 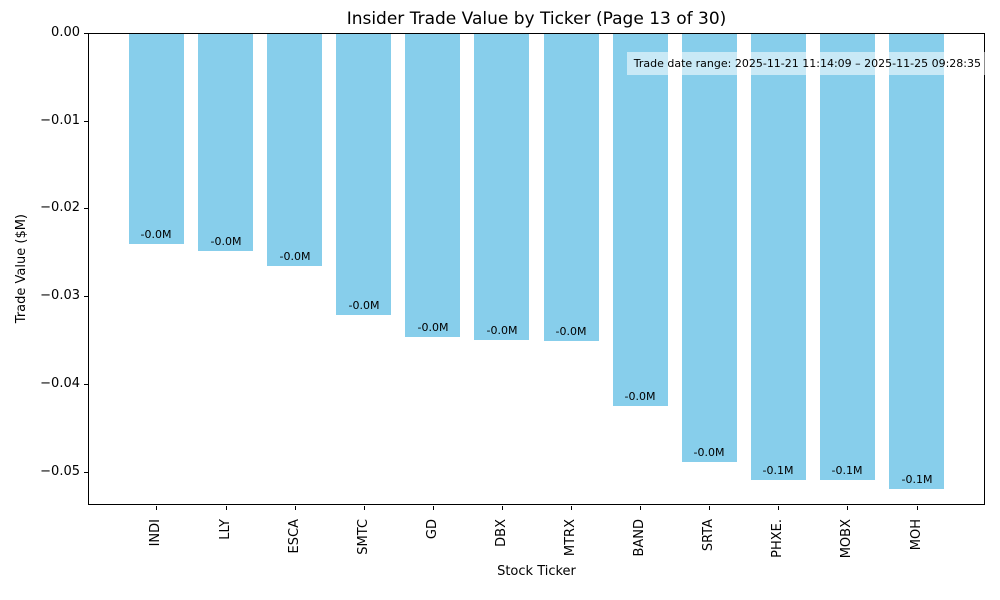 What do you see at coordinates (60, 471) in the screenshot?
I see `y-tick-label: −0.05` at bounding box center [60, 471].